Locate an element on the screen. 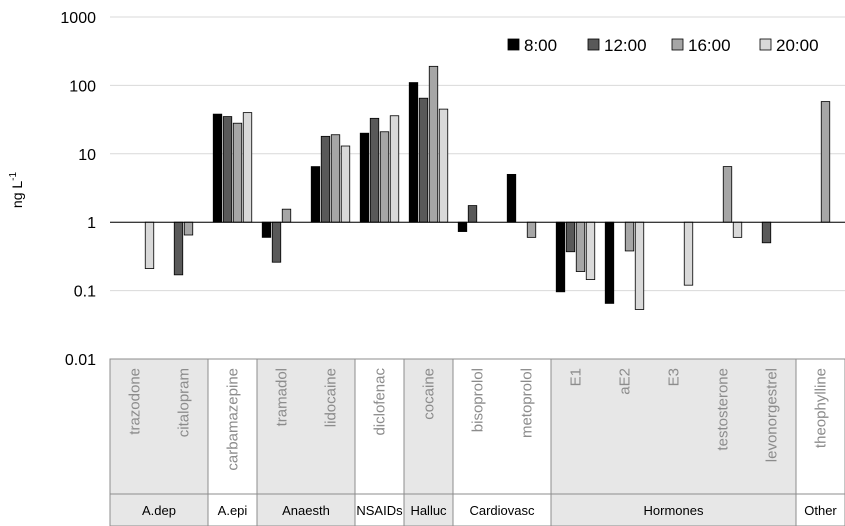 The image size is (845, 526). bar-cocaine-12:00 is located at coordinates (423, 160).